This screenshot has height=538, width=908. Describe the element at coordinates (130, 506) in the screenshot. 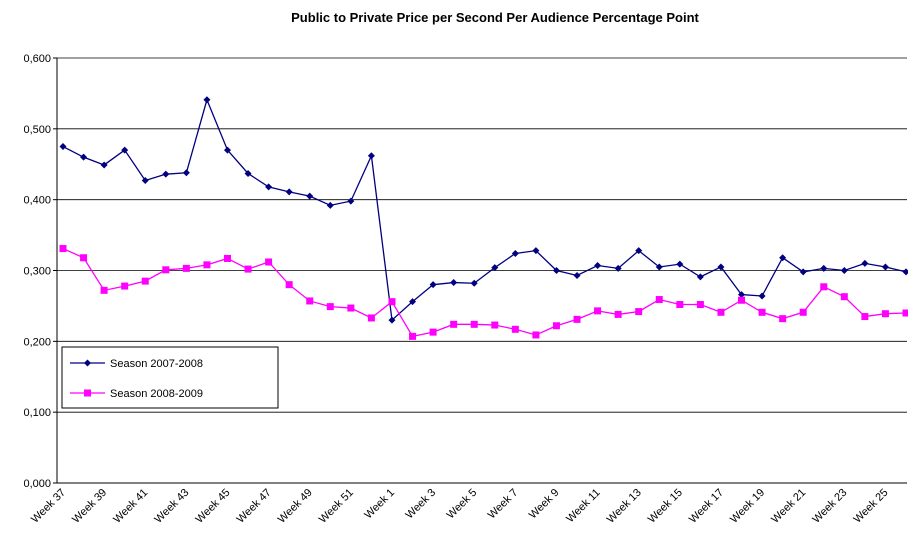

I see `x-tick-label: Week 41` at that location.